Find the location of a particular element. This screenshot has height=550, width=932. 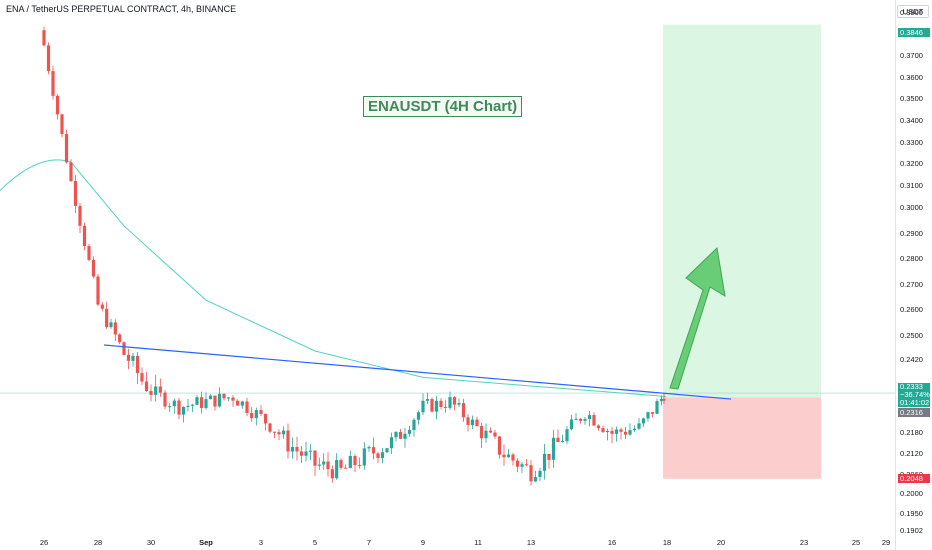

time-tick: 20 is located at coordinates (721, 542).